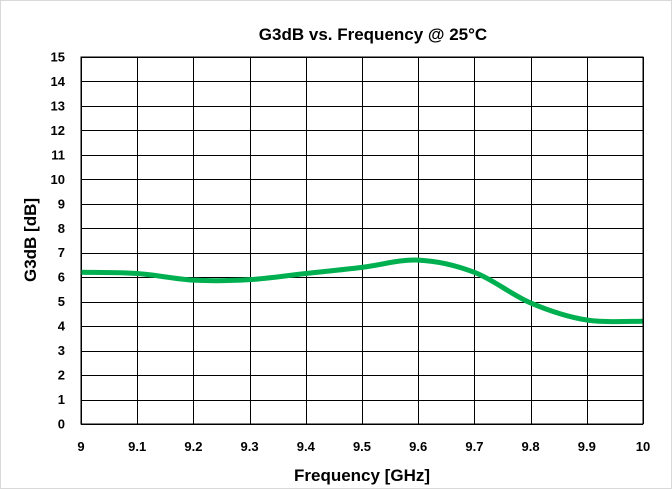  What do you see at coordinates (362, 475) in the screenshot?
I see `x-axis-title: Frequency [GHz]` at bounding box center [362, 475].